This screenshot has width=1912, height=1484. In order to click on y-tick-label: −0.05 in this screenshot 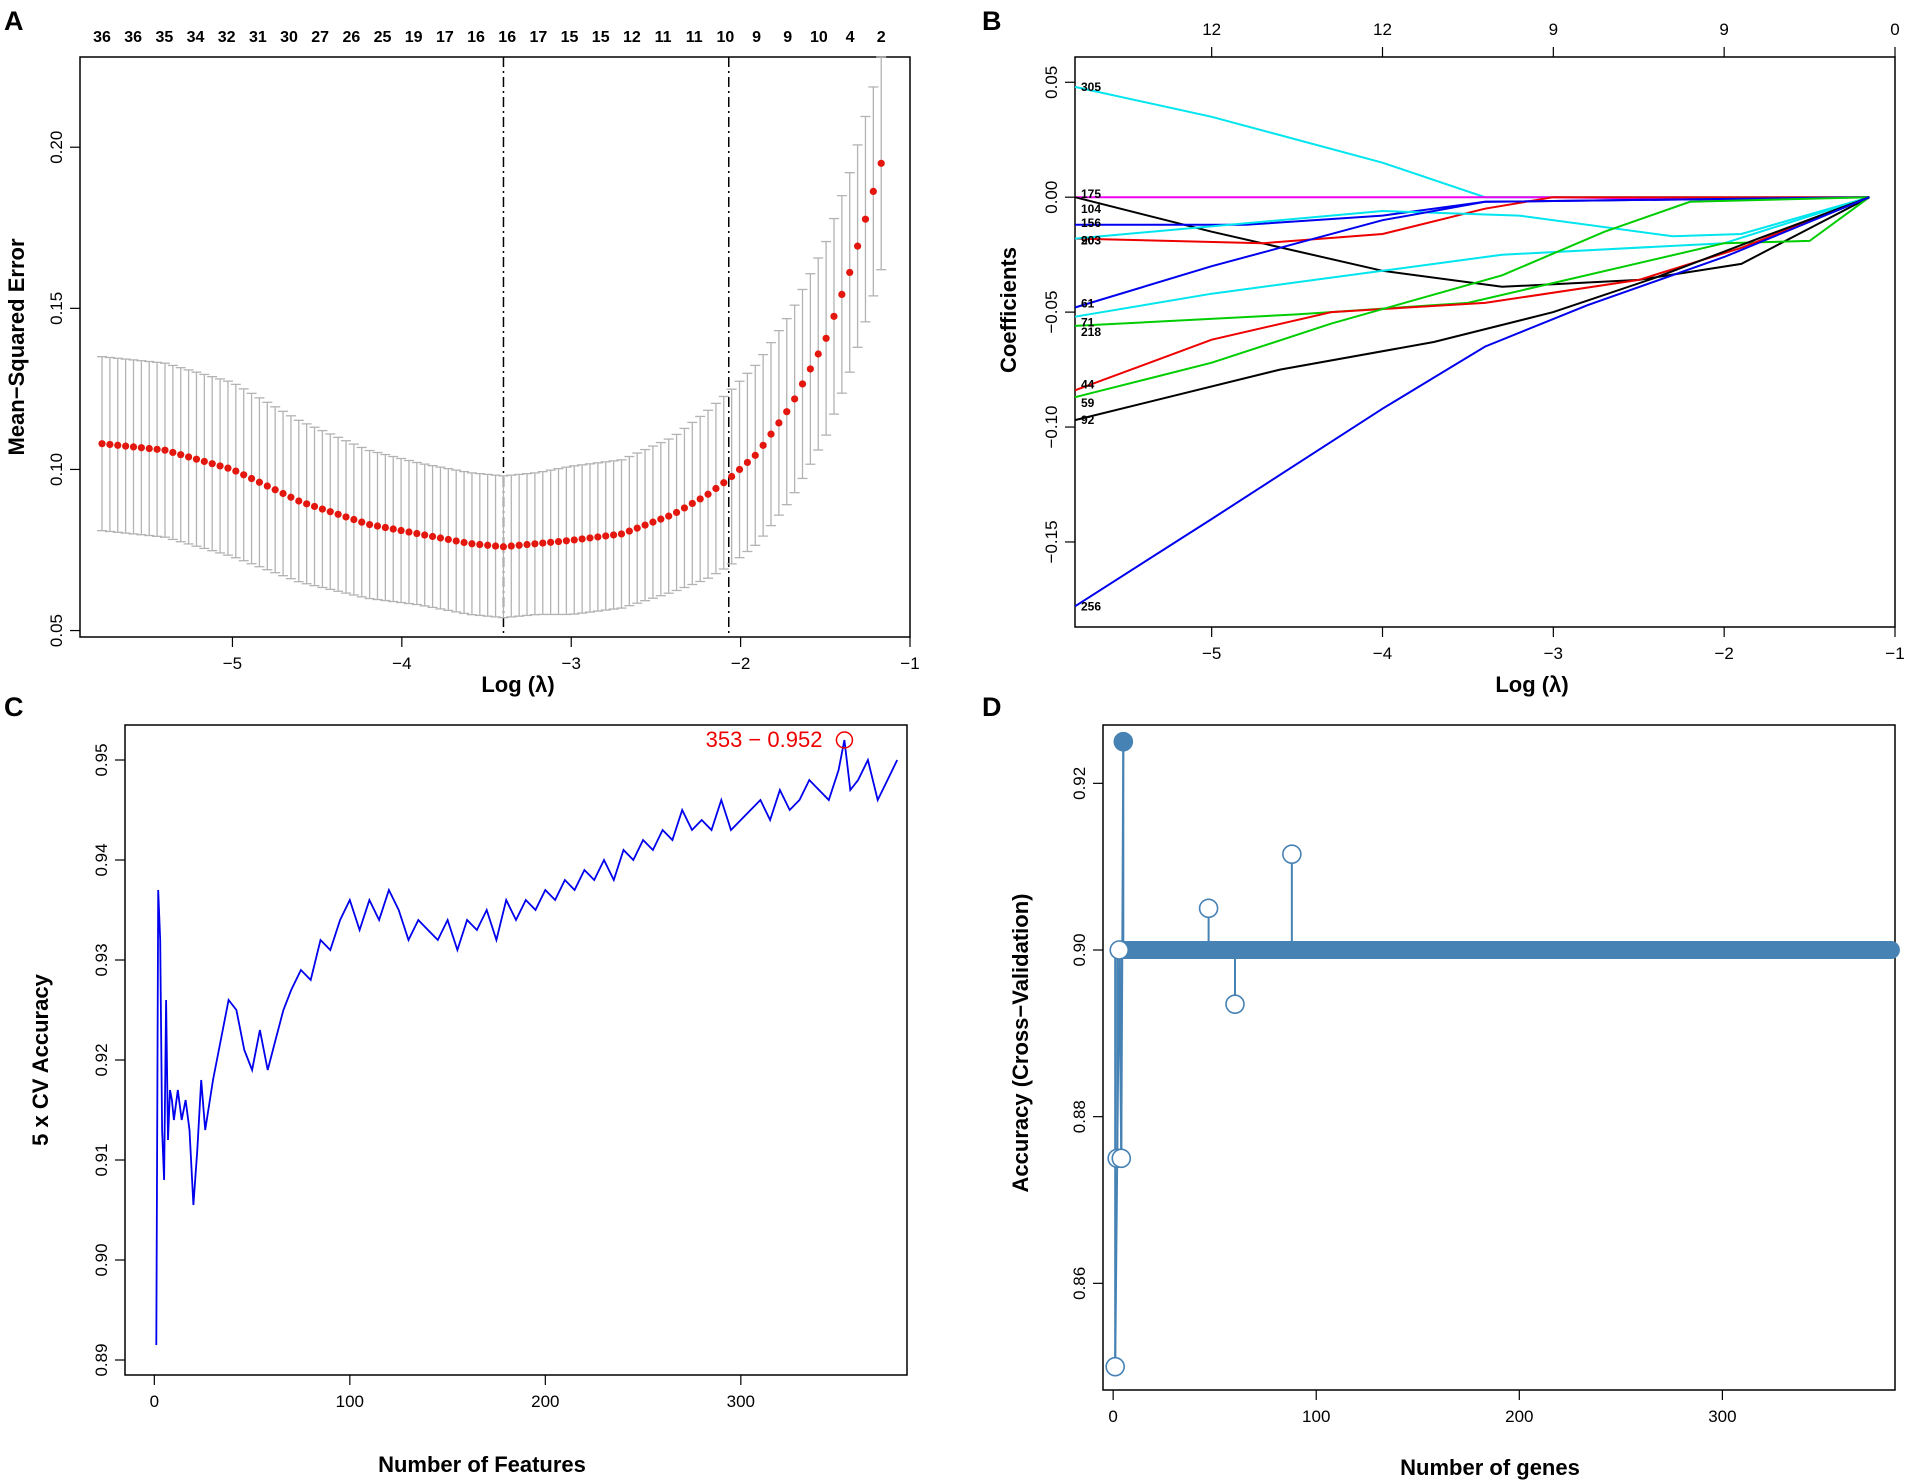, I will do `click(1051, 312)`.